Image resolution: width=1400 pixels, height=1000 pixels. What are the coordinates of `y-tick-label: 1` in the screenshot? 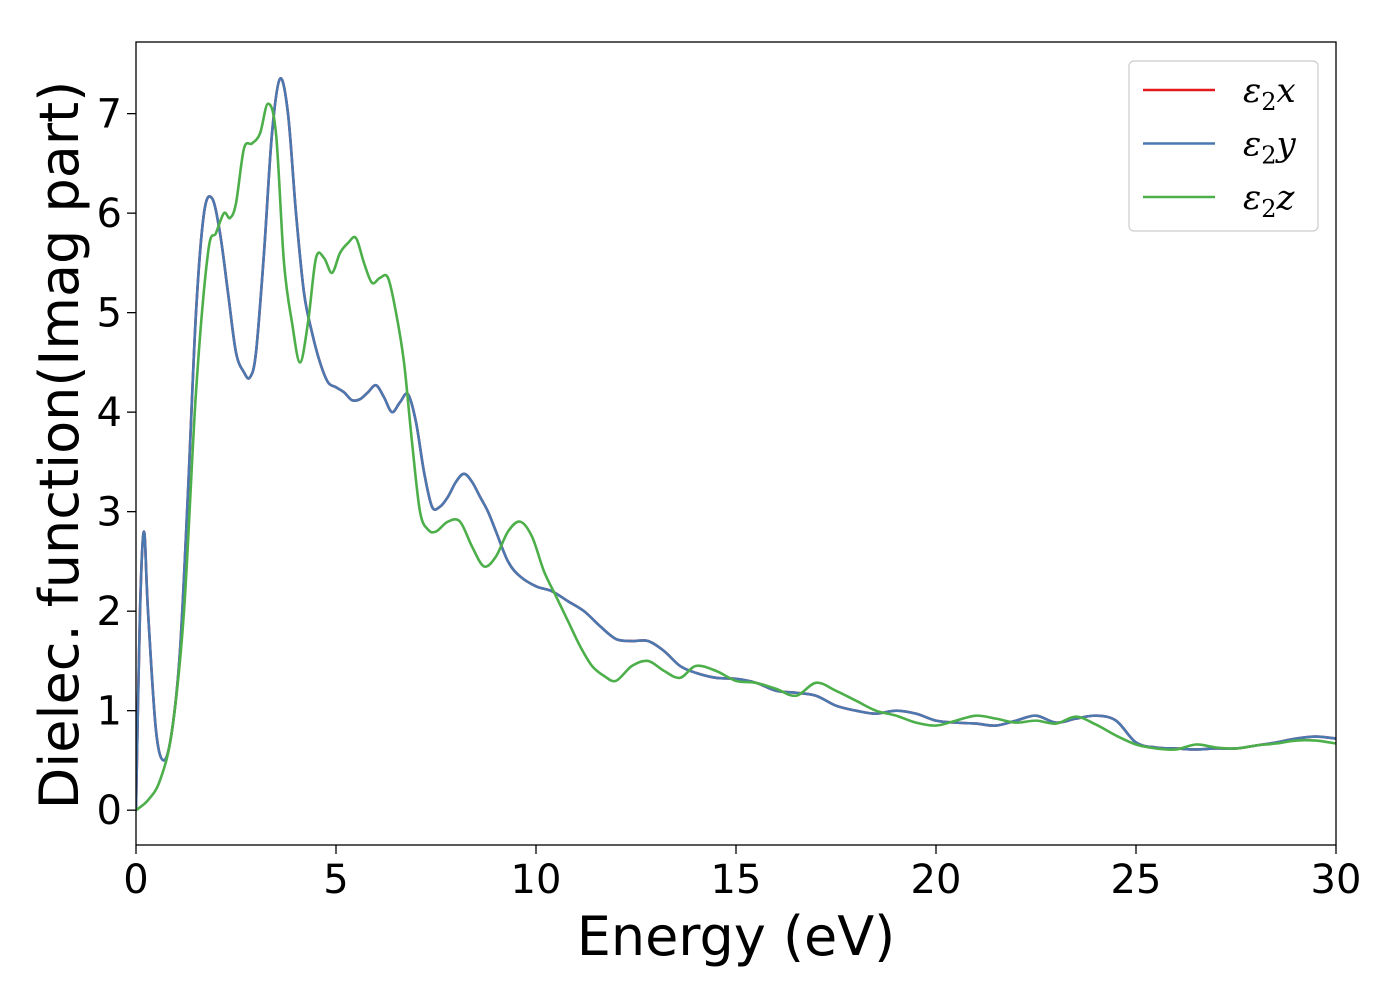 It's located at (109, 712).